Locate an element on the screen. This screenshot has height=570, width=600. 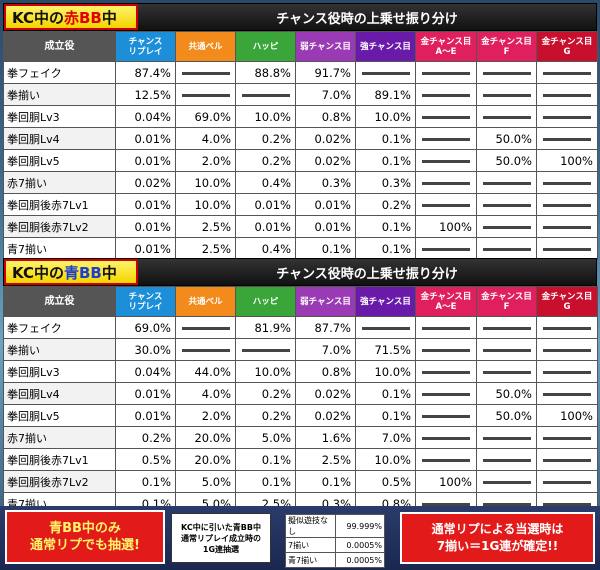
value-cell: 2.0% is located at coordinates (205, 160).